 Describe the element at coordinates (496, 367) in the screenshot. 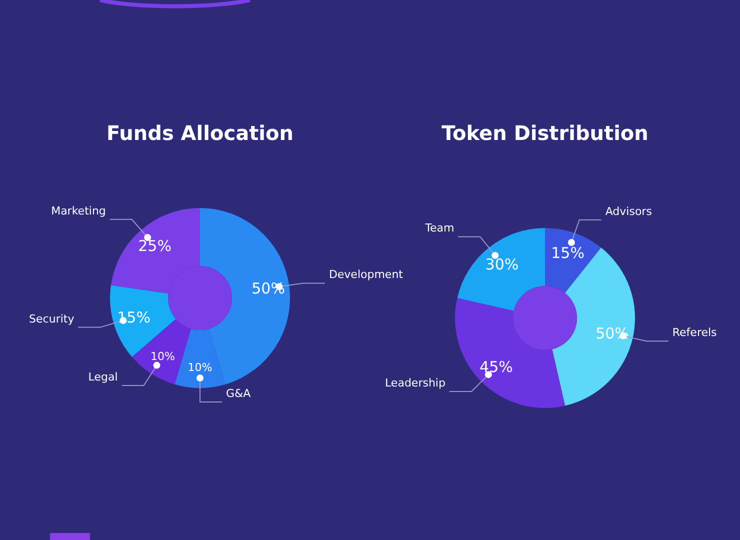

I see `data-label: 45%` at that location.